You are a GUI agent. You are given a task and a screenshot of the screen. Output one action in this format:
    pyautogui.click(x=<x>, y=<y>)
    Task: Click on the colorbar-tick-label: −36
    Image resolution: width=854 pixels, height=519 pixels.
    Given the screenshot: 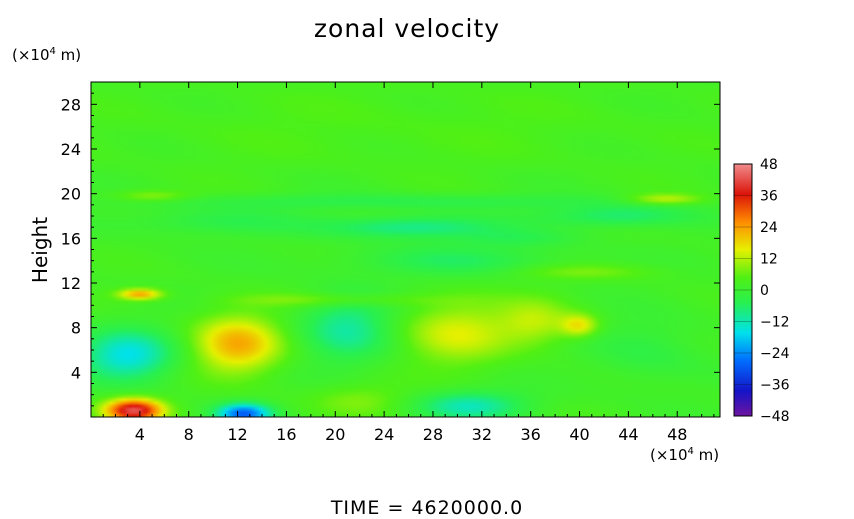 What is the action you would take?
    pyautogui.click(x=775, y=386)
    